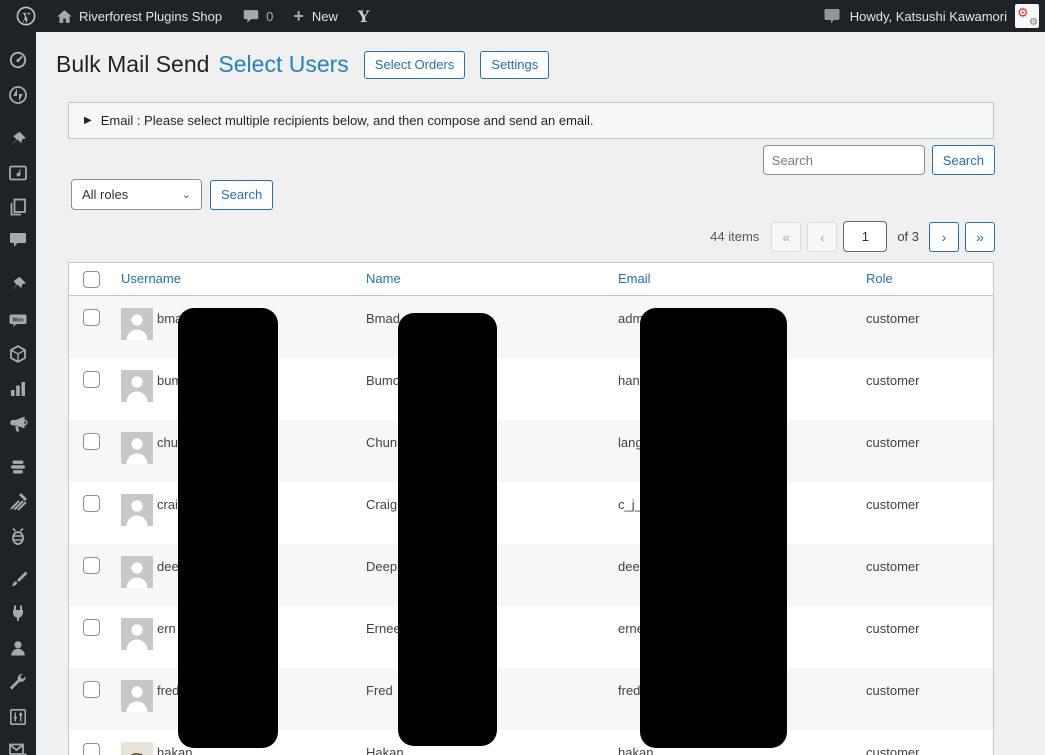 This screenshot has height=755, width=1045. What do you see at coordinates (411, 16) in the screenshot?
I see `admin-bar-left: Riverforest Plugins Shop 0 + New Y` at bounding box center [411, 16].